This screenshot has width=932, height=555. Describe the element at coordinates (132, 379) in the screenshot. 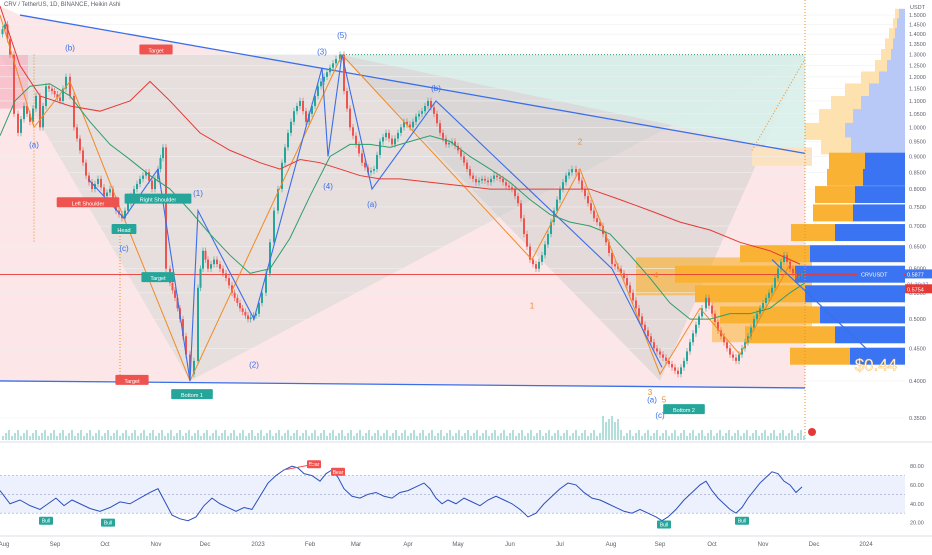

I see `pattern-tag-bg` at that location.